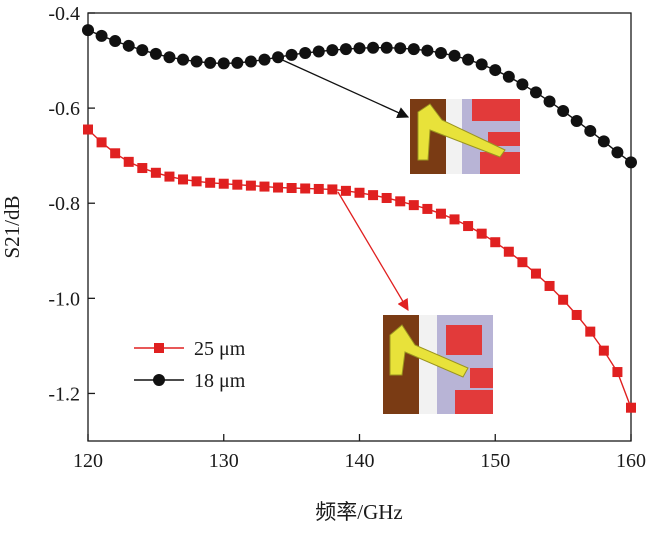 The height and width of the screenshot is (534, 650). What do you see at coordinates (64, 204) in the screenshot?
I see `y-tick-label: -0.8` at bounding box center [64, 204].